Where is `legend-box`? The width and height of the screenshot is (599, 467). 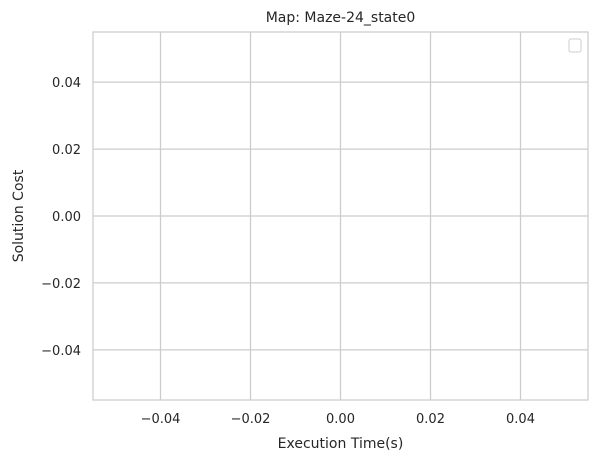 legend-box is located at coordinates (575, 45).